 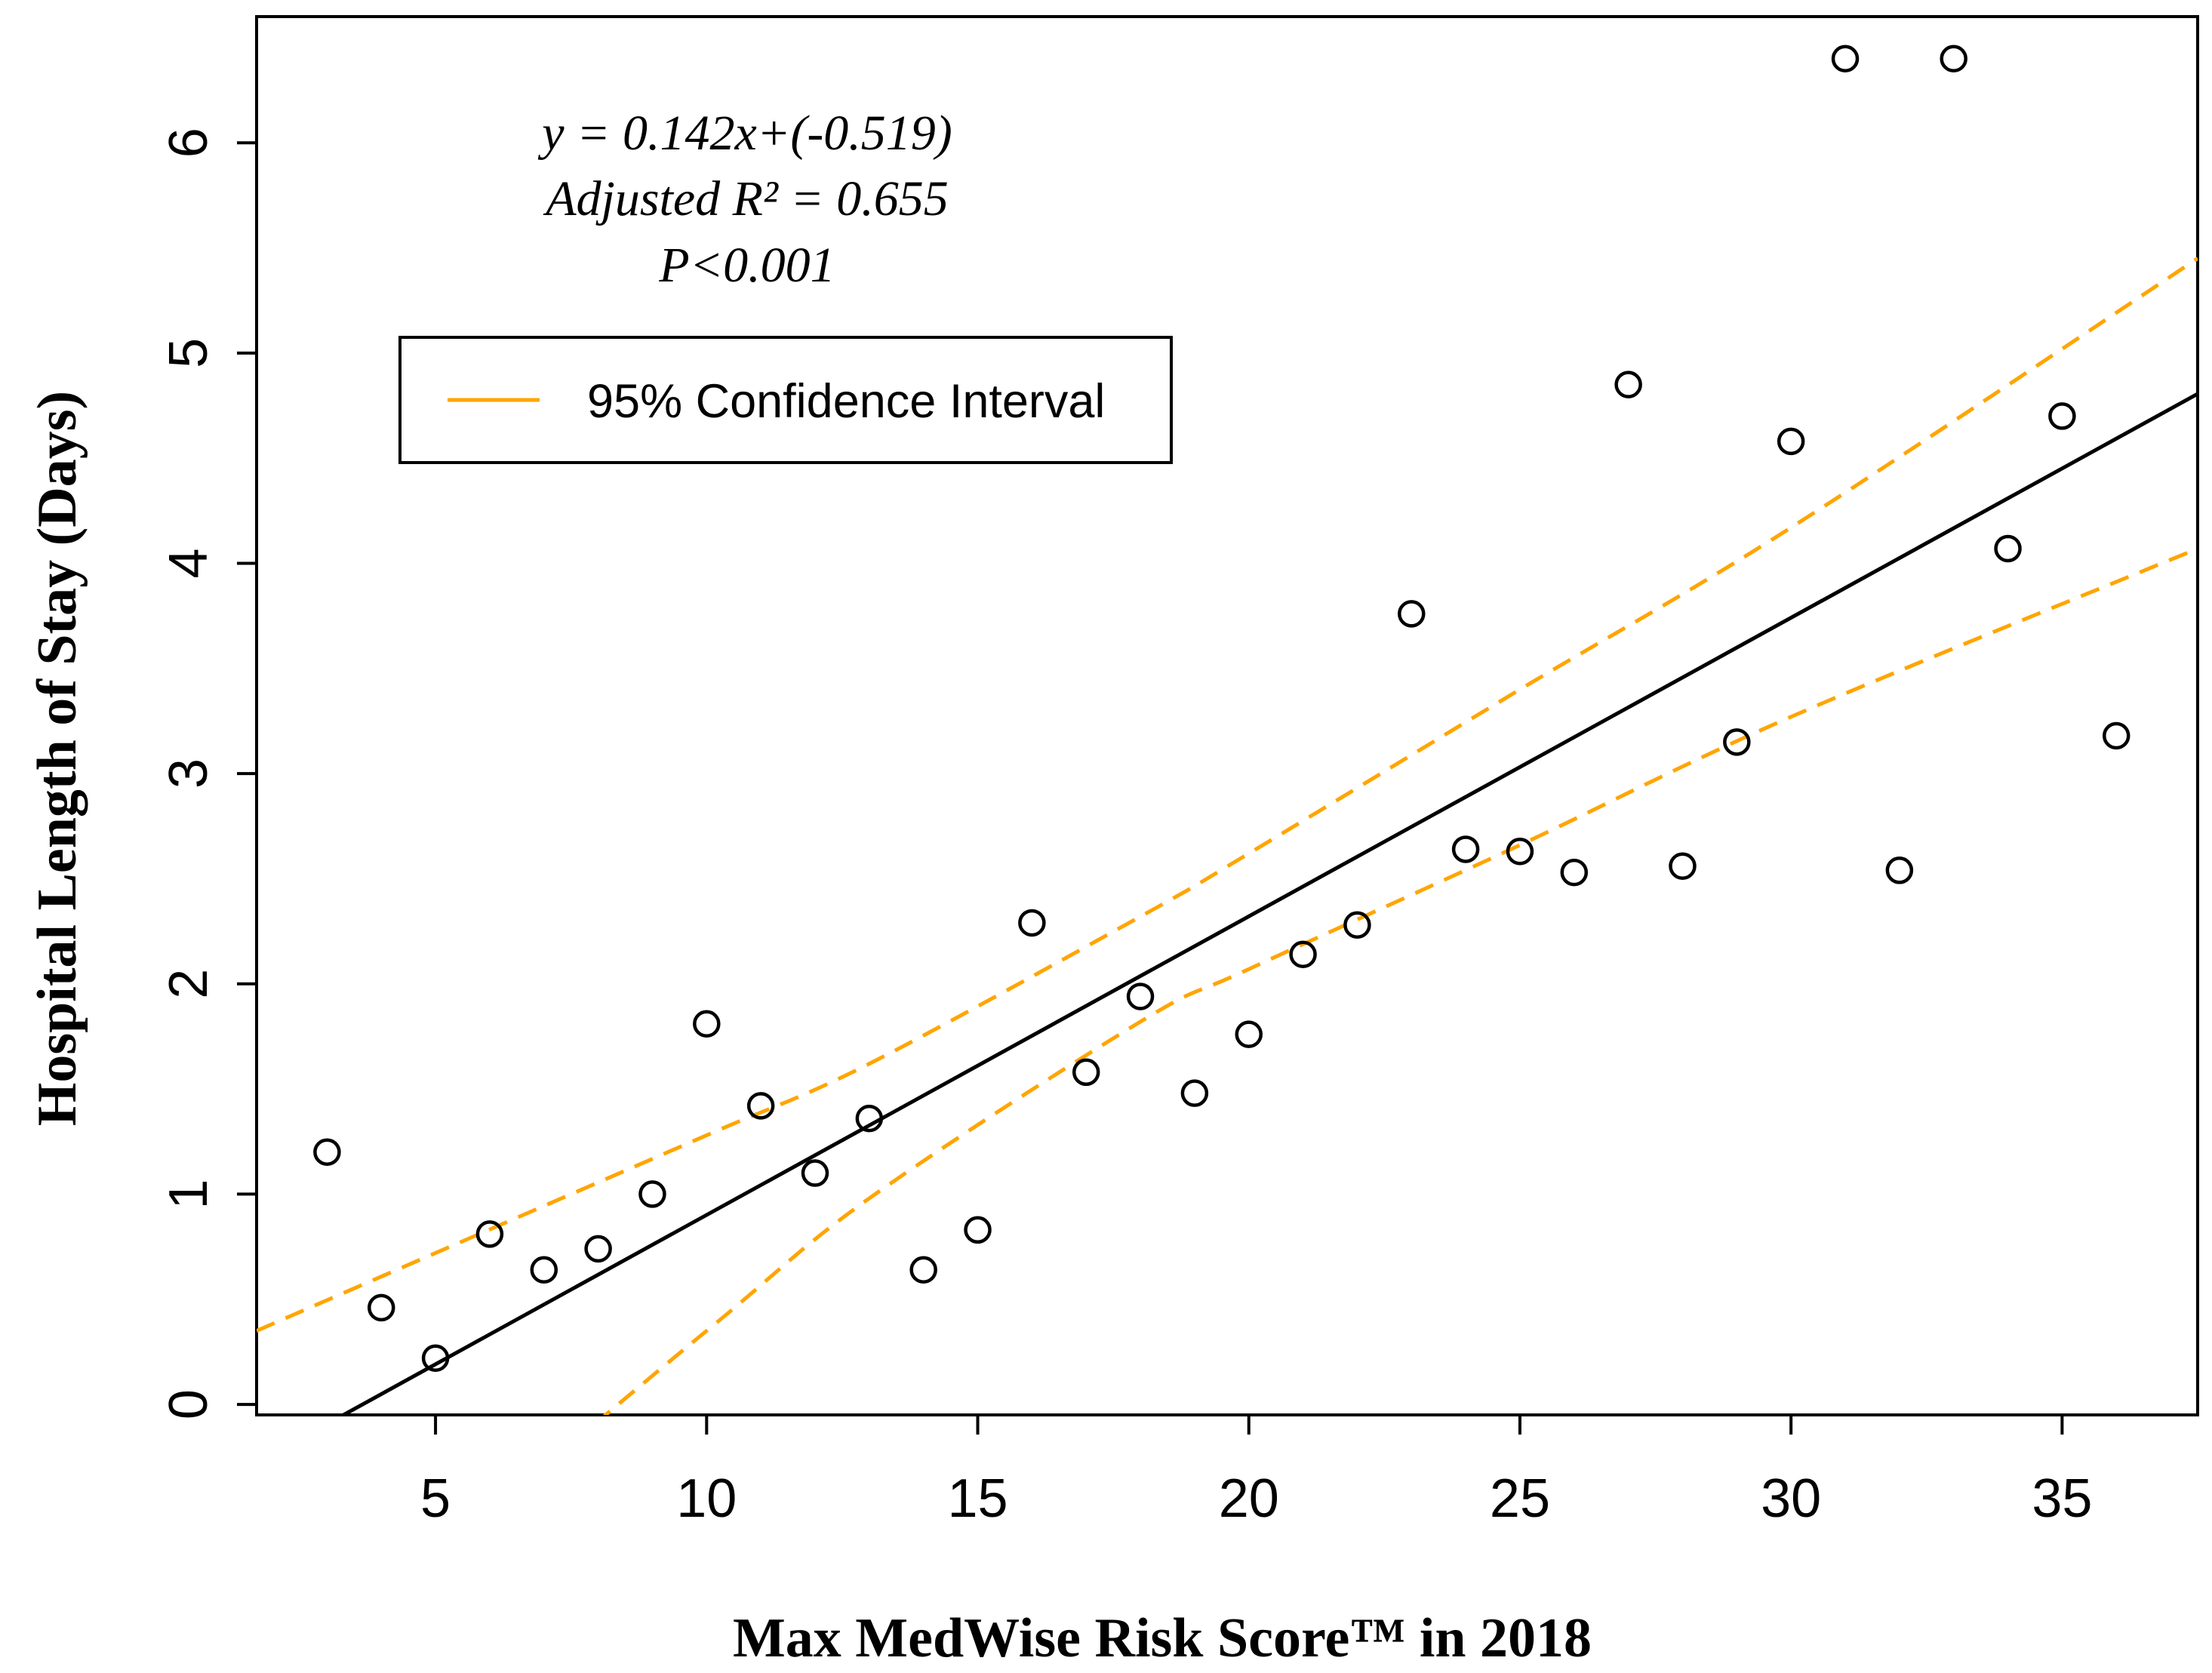 What do you see at coordinates (1791, 1498) in the screenshot?
I see `x-tick-label: 30` at bounding box center [1791, 1498].